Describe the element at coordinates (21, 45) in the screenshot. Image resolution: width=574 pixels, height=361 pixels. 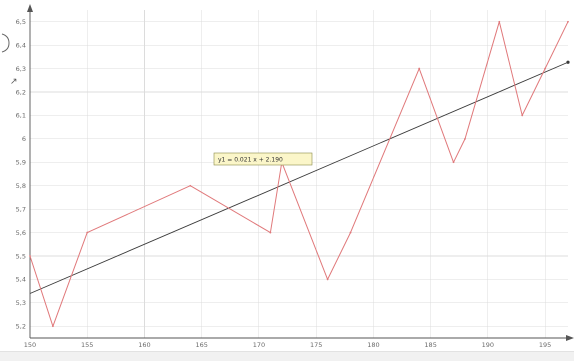
I see `y-tick-label: 6,4` at that location.